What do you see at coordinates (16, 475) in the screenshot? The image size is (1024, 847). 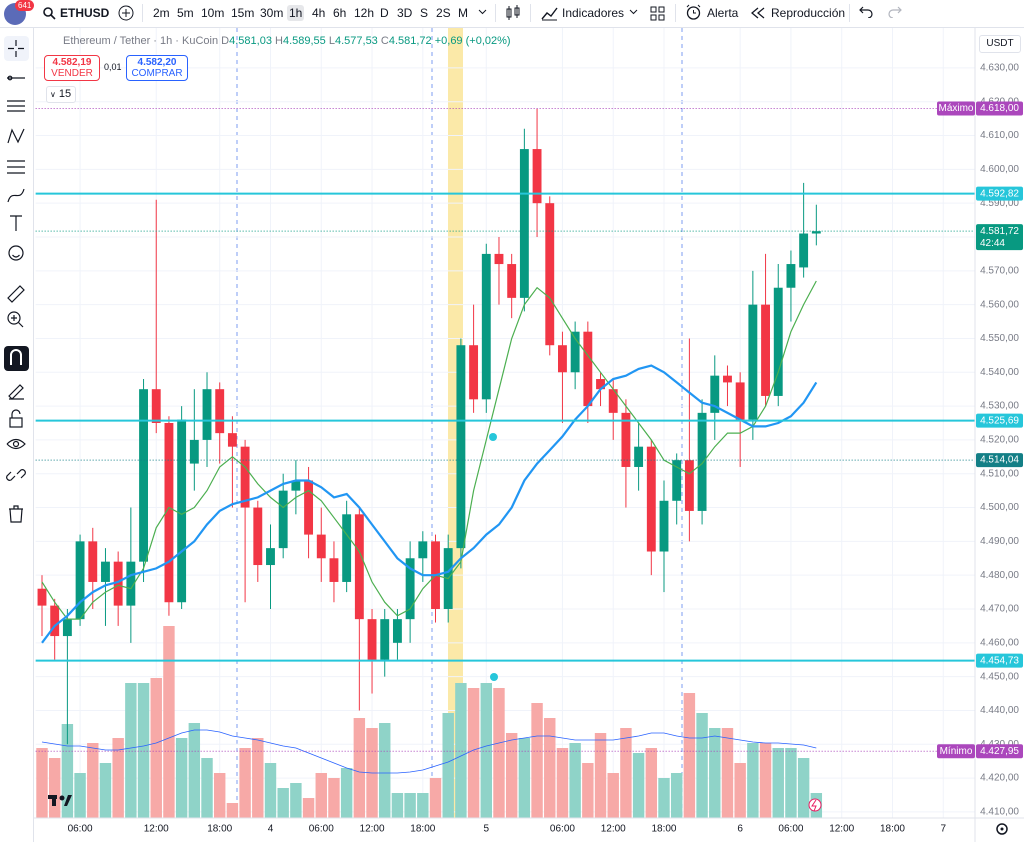 I see `link-tool` at bounding box center [16, 475].